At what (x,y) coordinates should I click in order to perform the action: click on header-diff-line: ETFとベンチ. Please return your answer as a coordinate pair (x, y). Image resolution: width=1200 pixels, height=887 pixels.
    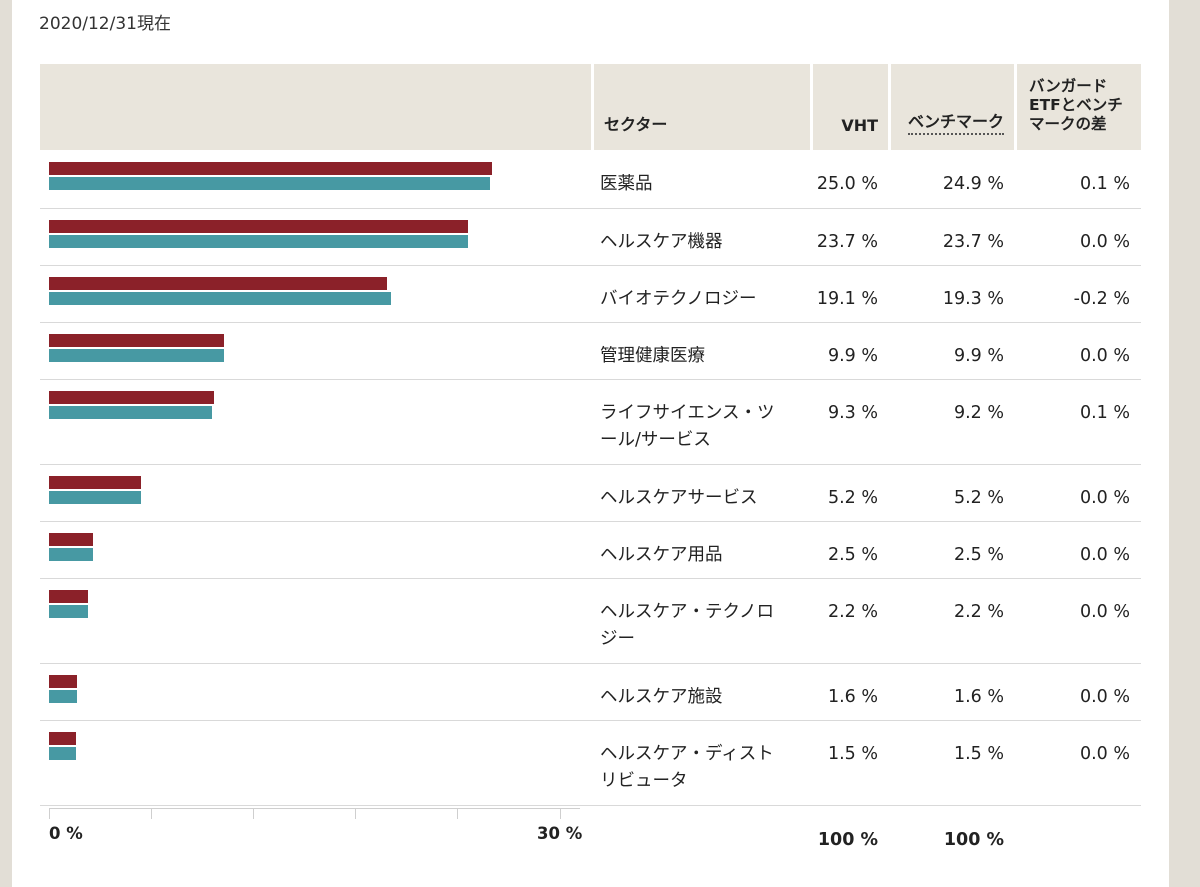
    Looking at the image, I should click on (1076, 105).